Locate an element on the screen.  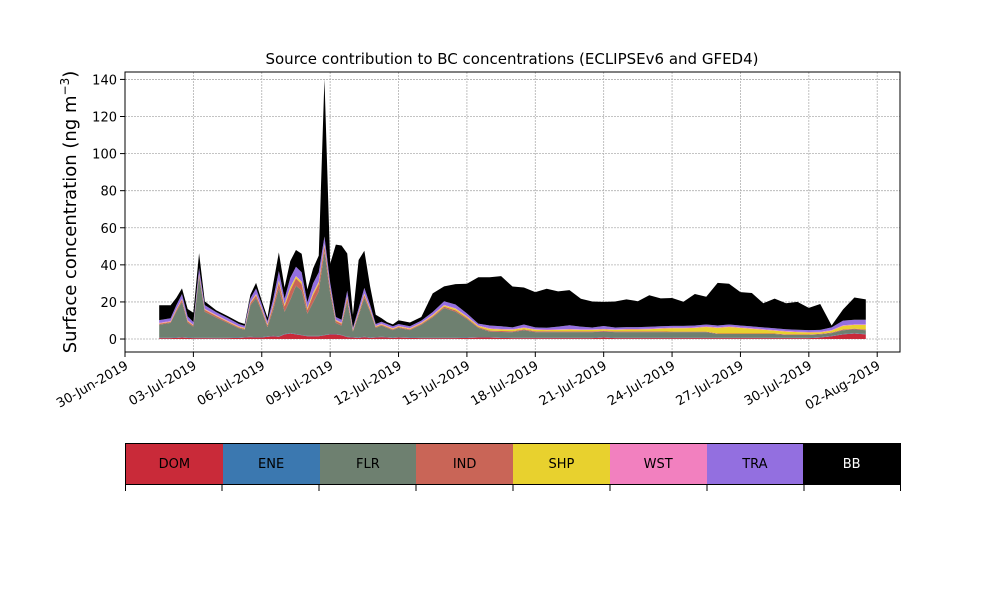
legend-item-ene: ENE is located at coordinates (271, 464).